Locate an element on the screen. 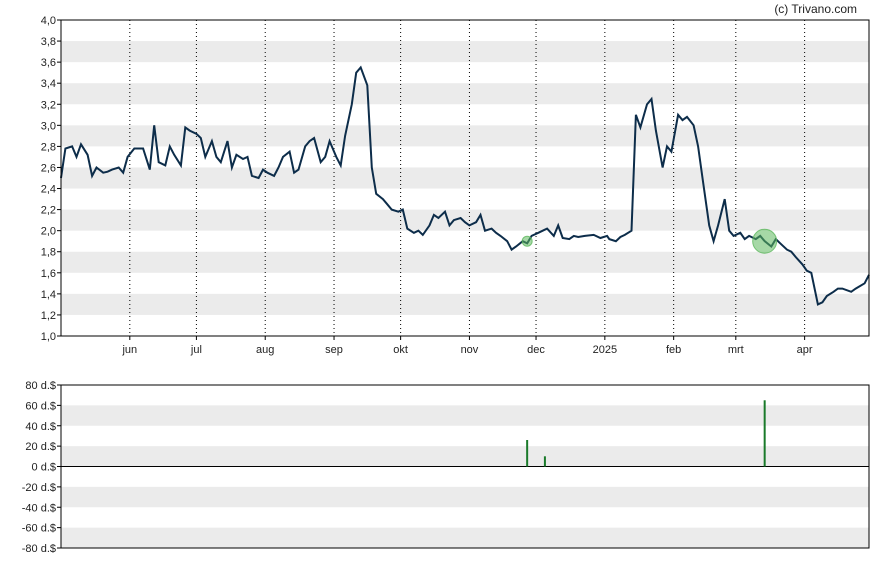  x-tick-label: dec is located at coordinates (536, 350).